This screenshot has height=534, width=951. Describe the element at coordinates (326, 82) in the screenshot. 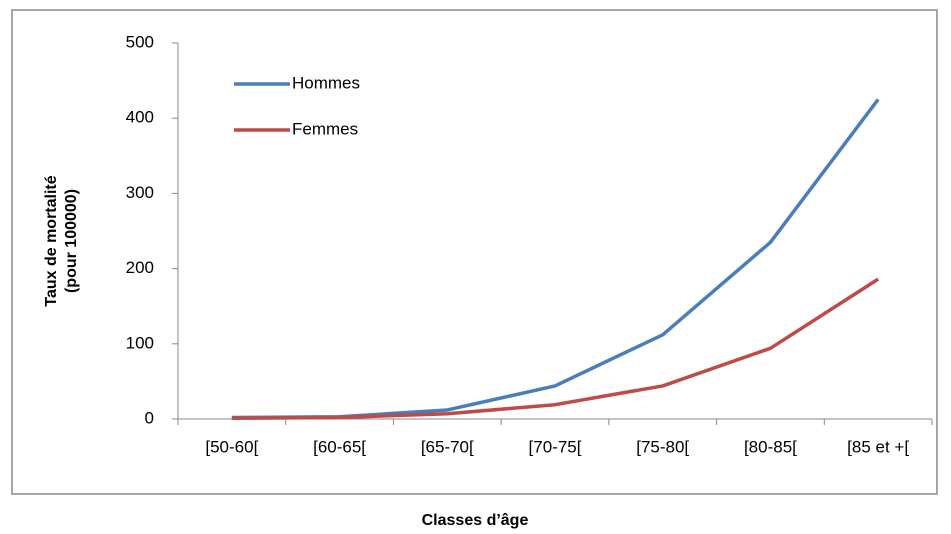

I see `legend-label: Hommes` at that location.